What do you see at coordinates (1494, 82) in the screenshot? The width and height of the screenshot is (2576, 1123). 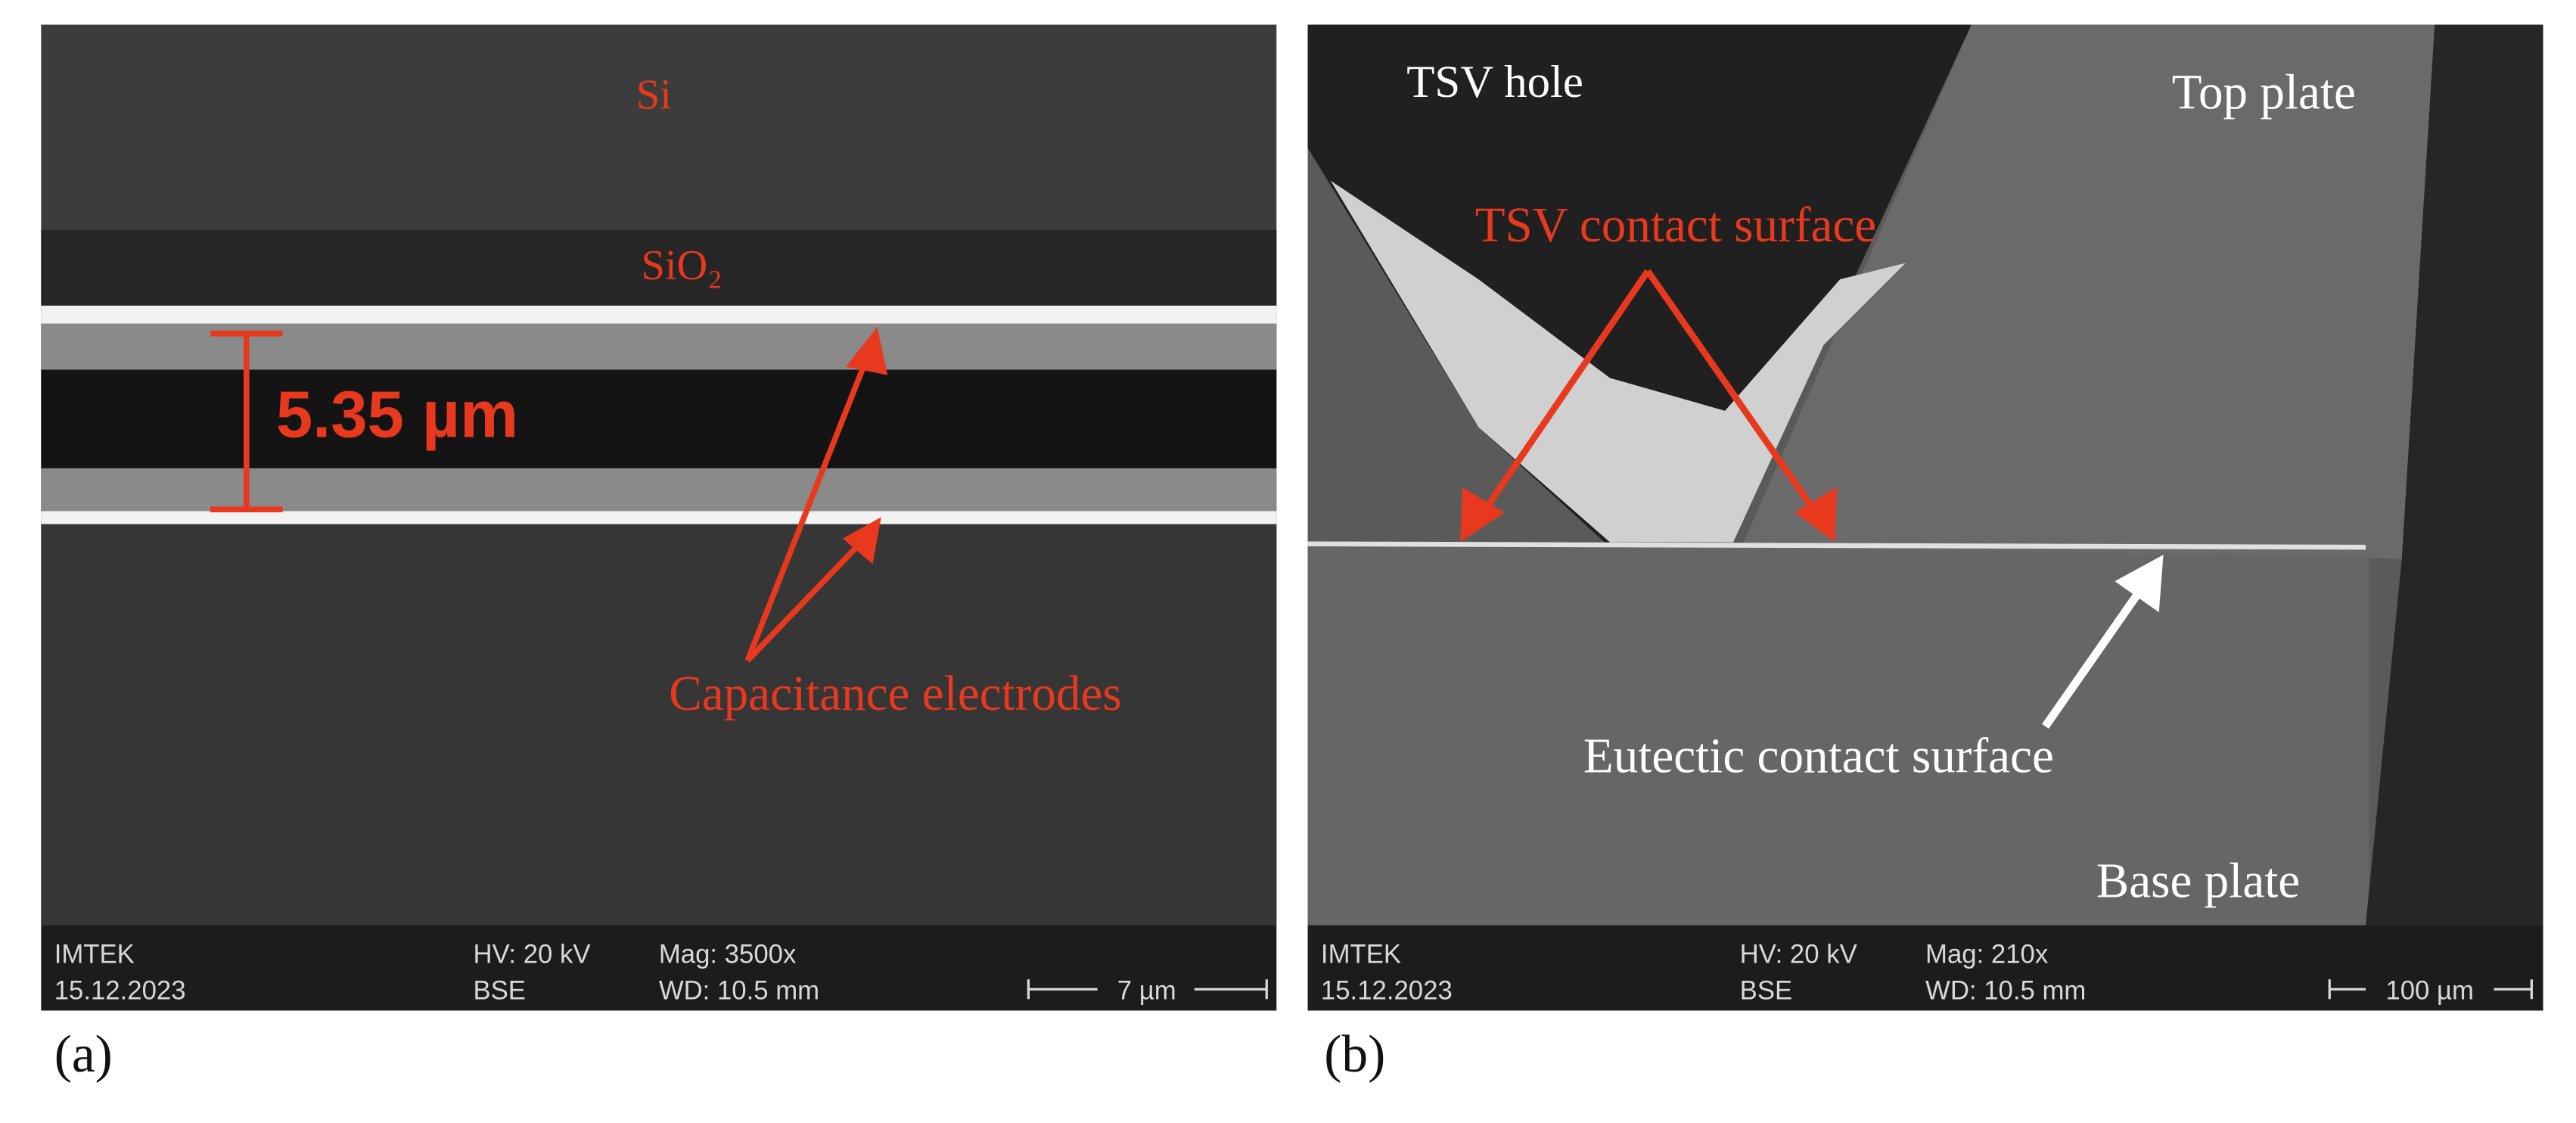 I see `annotation: TSV hole` at bounding box center [1494, 82].